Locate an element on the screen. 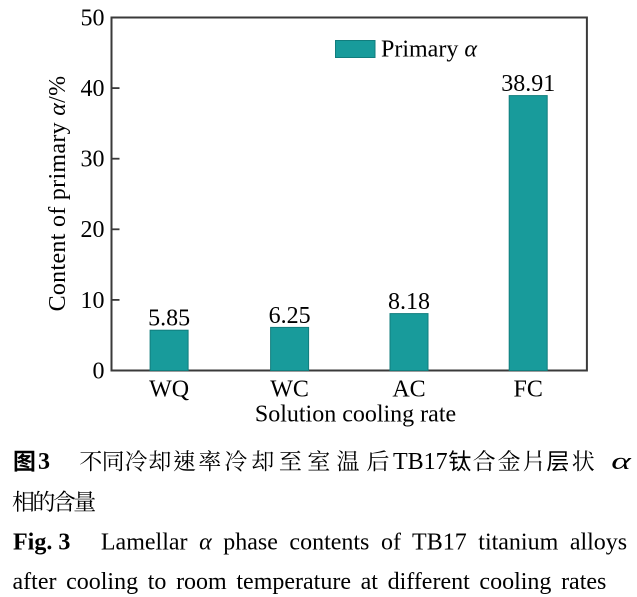  svg-text: 30 is located at coordinates (93, 160).